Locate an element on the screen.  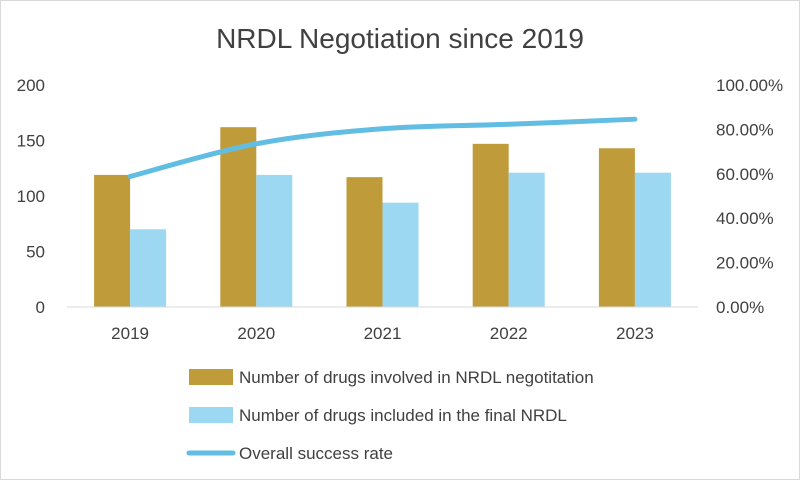
y2-tick-label: 20.00% is located at coordinates (745, 263).